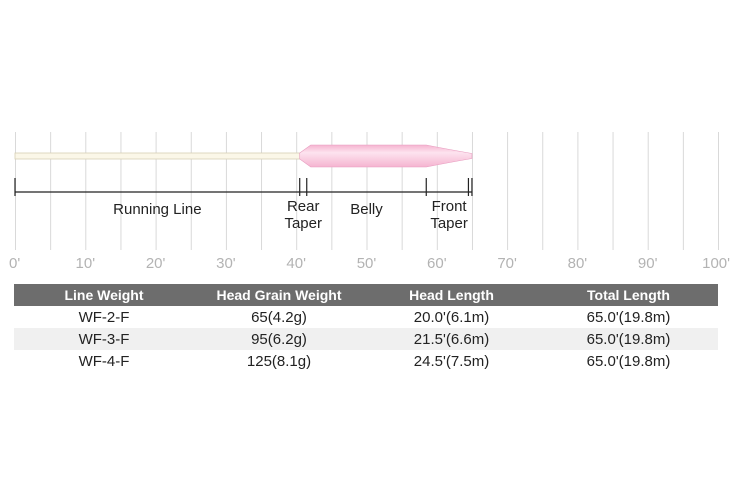 This screenshot has width=750, height=500. Describe the element at coordinates (86, 263) in the screenshot. I see `axis-tick-label: 10'` at that location.